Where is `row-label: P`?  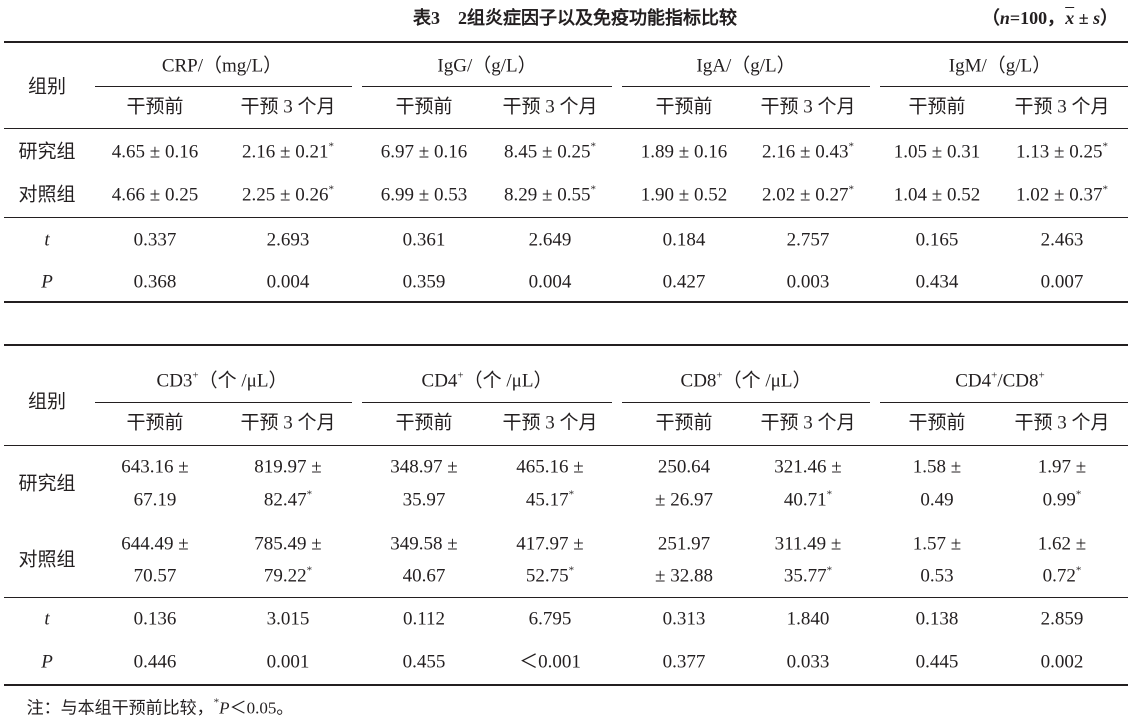
row-label: P is located at coordinates (47, 282).